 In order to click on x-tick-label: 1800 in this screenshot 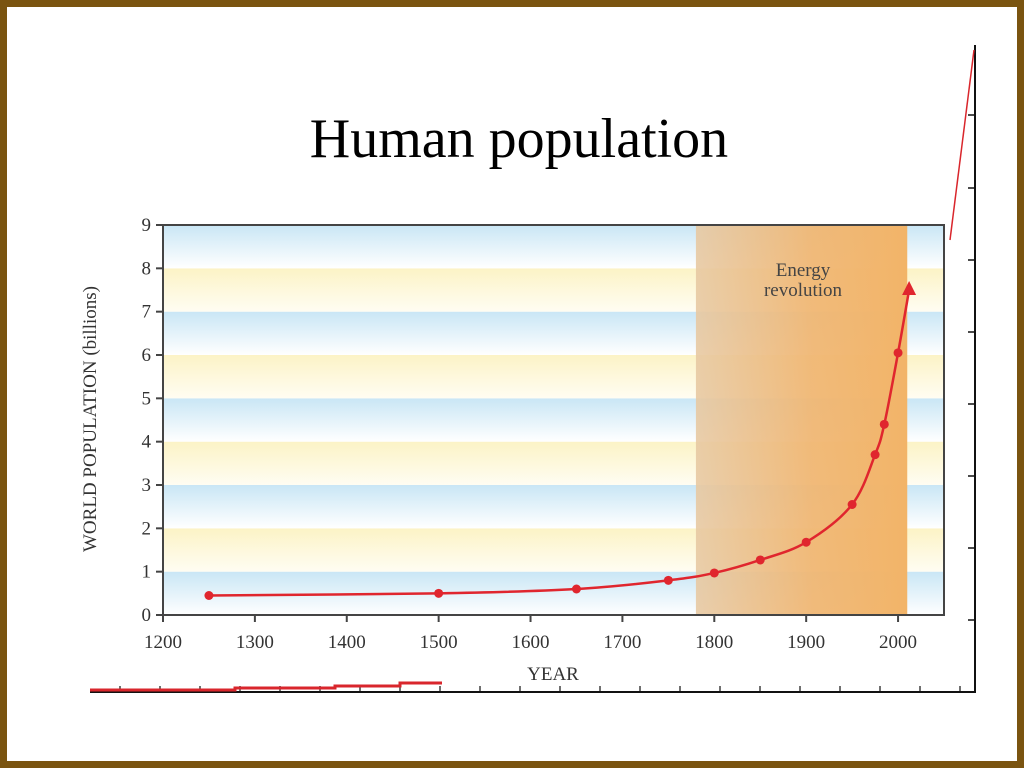, I will do `click(714, 642)`.